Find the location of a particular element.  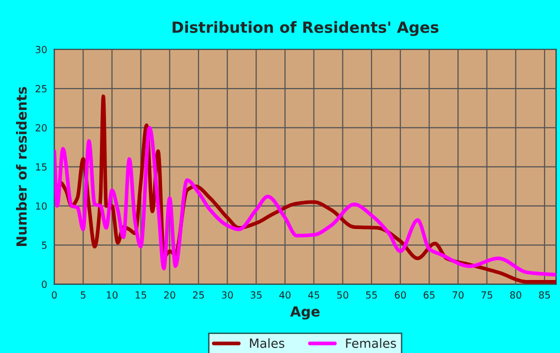

chart-title: Distribution of Residents' Ages is located at coordinates (305, 28).